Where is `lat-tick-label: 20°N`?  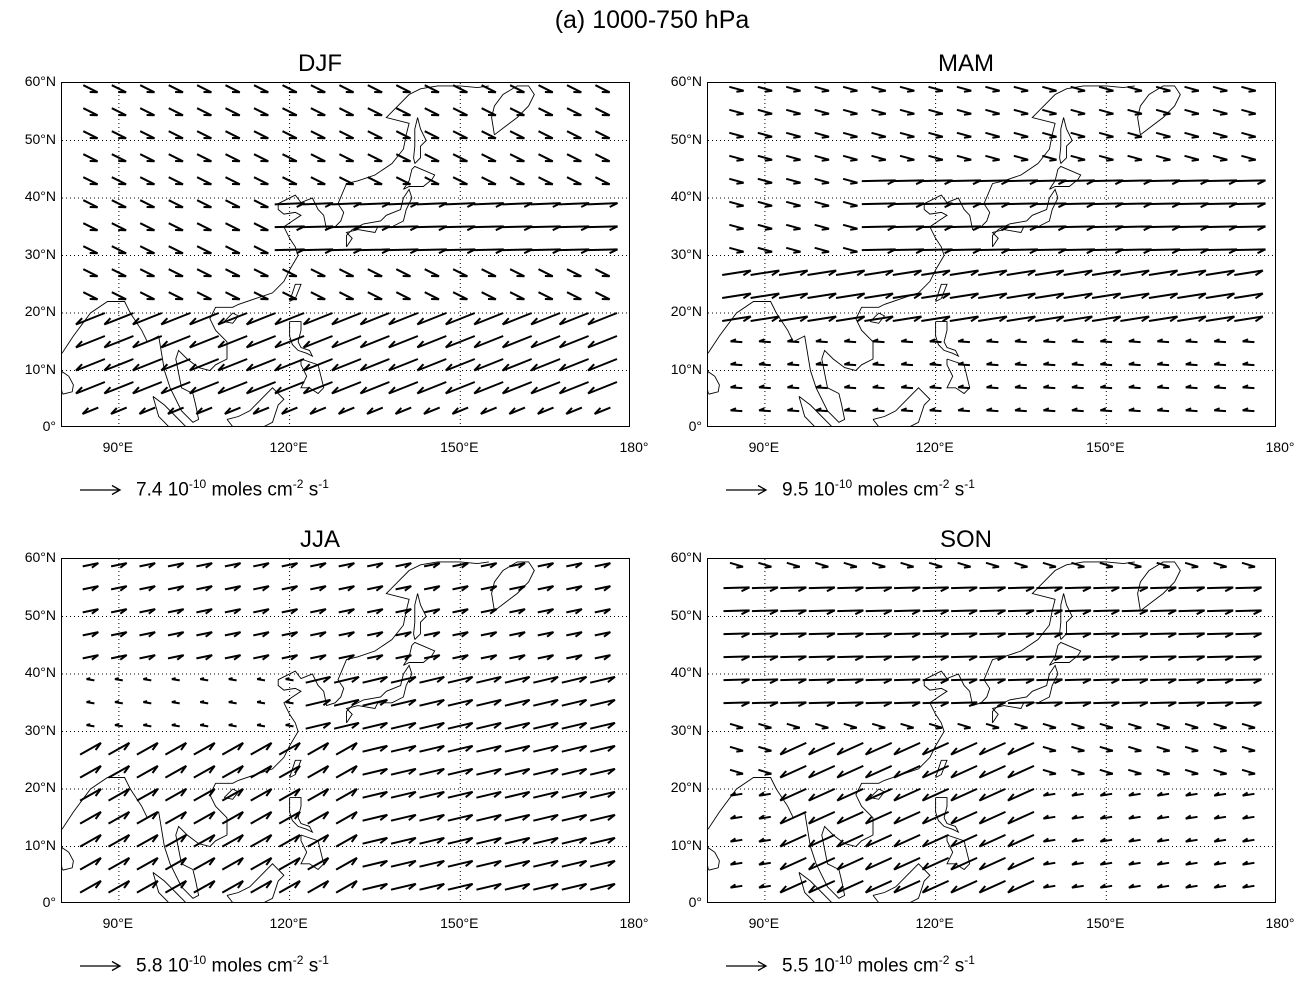
lat-tick-label: 20°N is located at coordinates (686, 311).